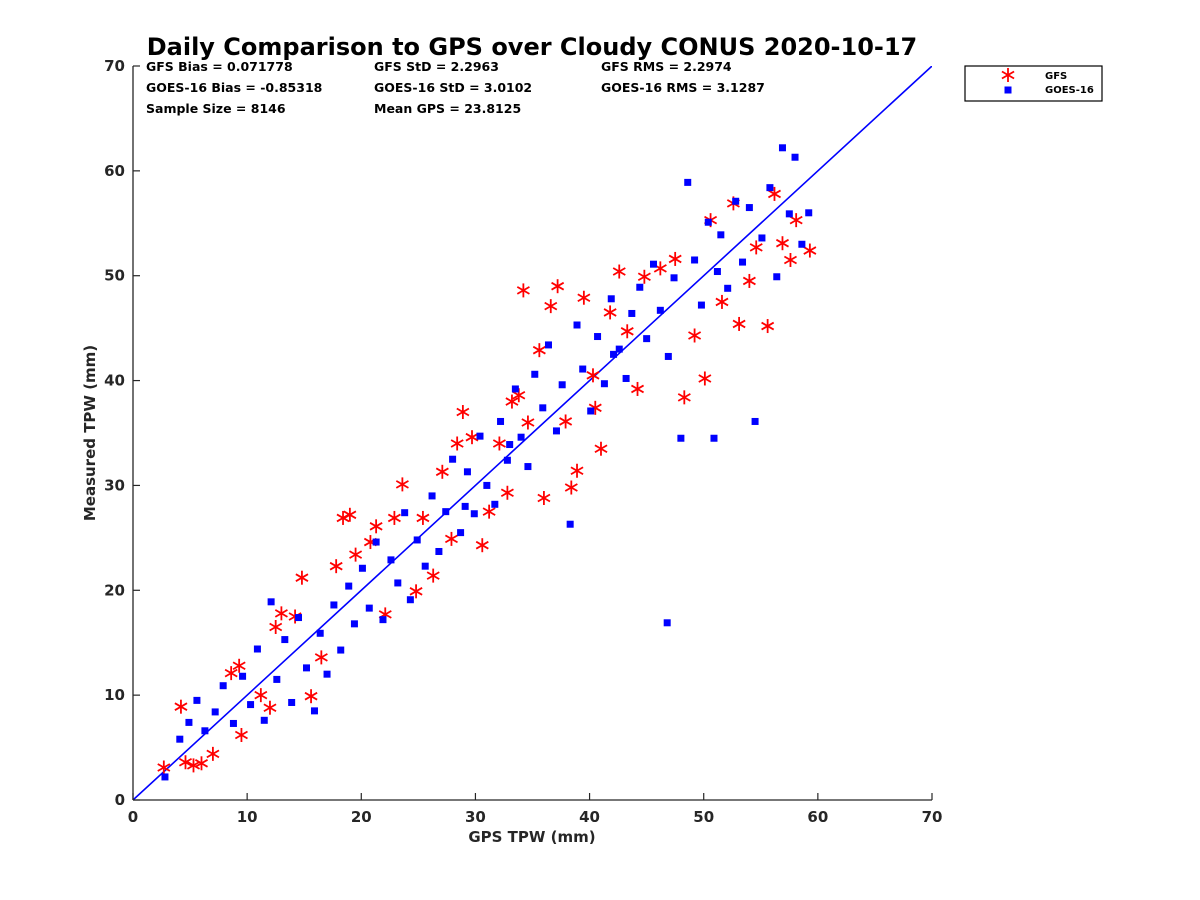  What do you see at coordinates (817, 817) in the screenshot?
I see `x-tick-label: 60` at bounding box center [817, 817].